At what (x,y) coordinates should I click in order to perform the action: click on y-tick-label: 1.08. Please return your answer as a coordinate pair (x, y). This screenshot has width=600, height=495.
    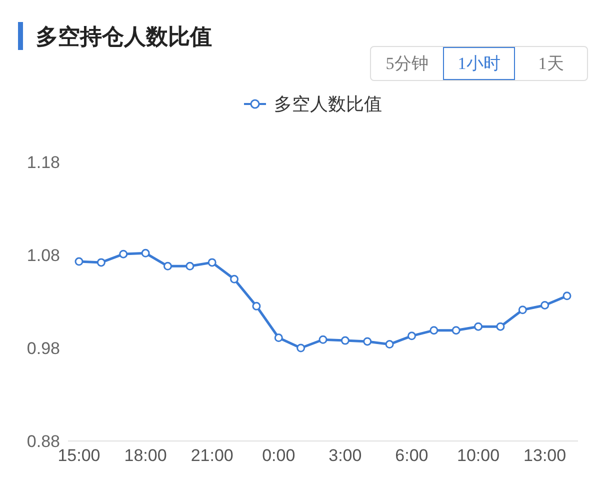
    Looking at the image, I should click on (43, 256).